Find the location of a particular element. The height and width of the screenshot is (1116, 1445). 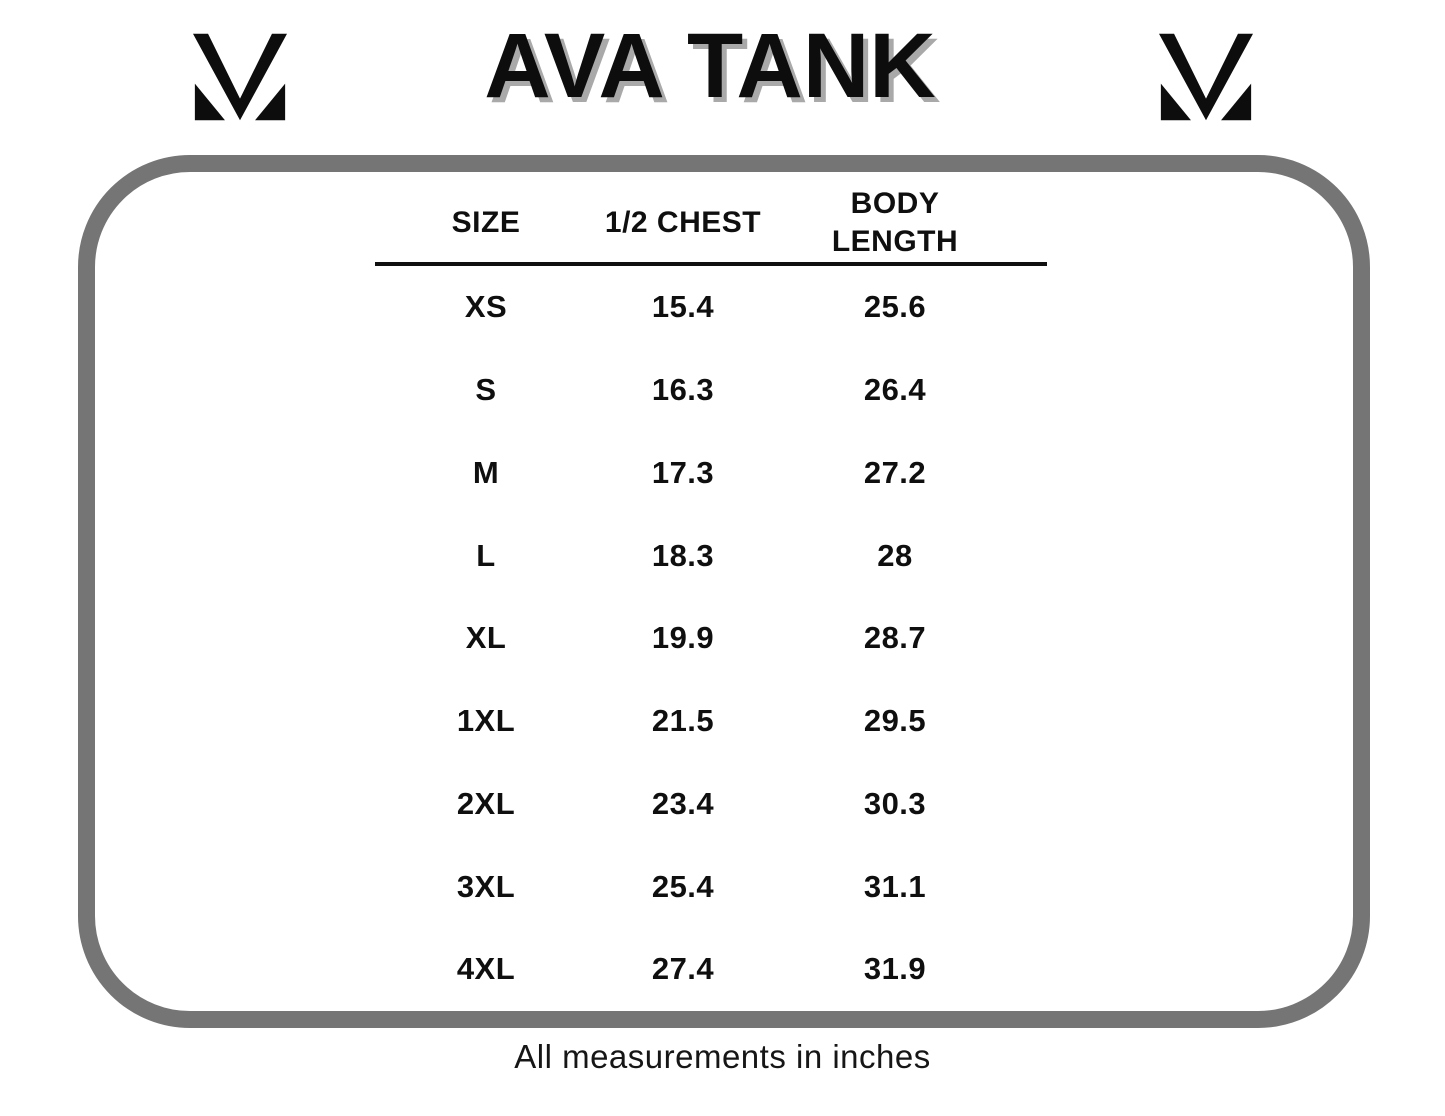

cell-half-chest: 16.3 is located at coordinates (683, 390).